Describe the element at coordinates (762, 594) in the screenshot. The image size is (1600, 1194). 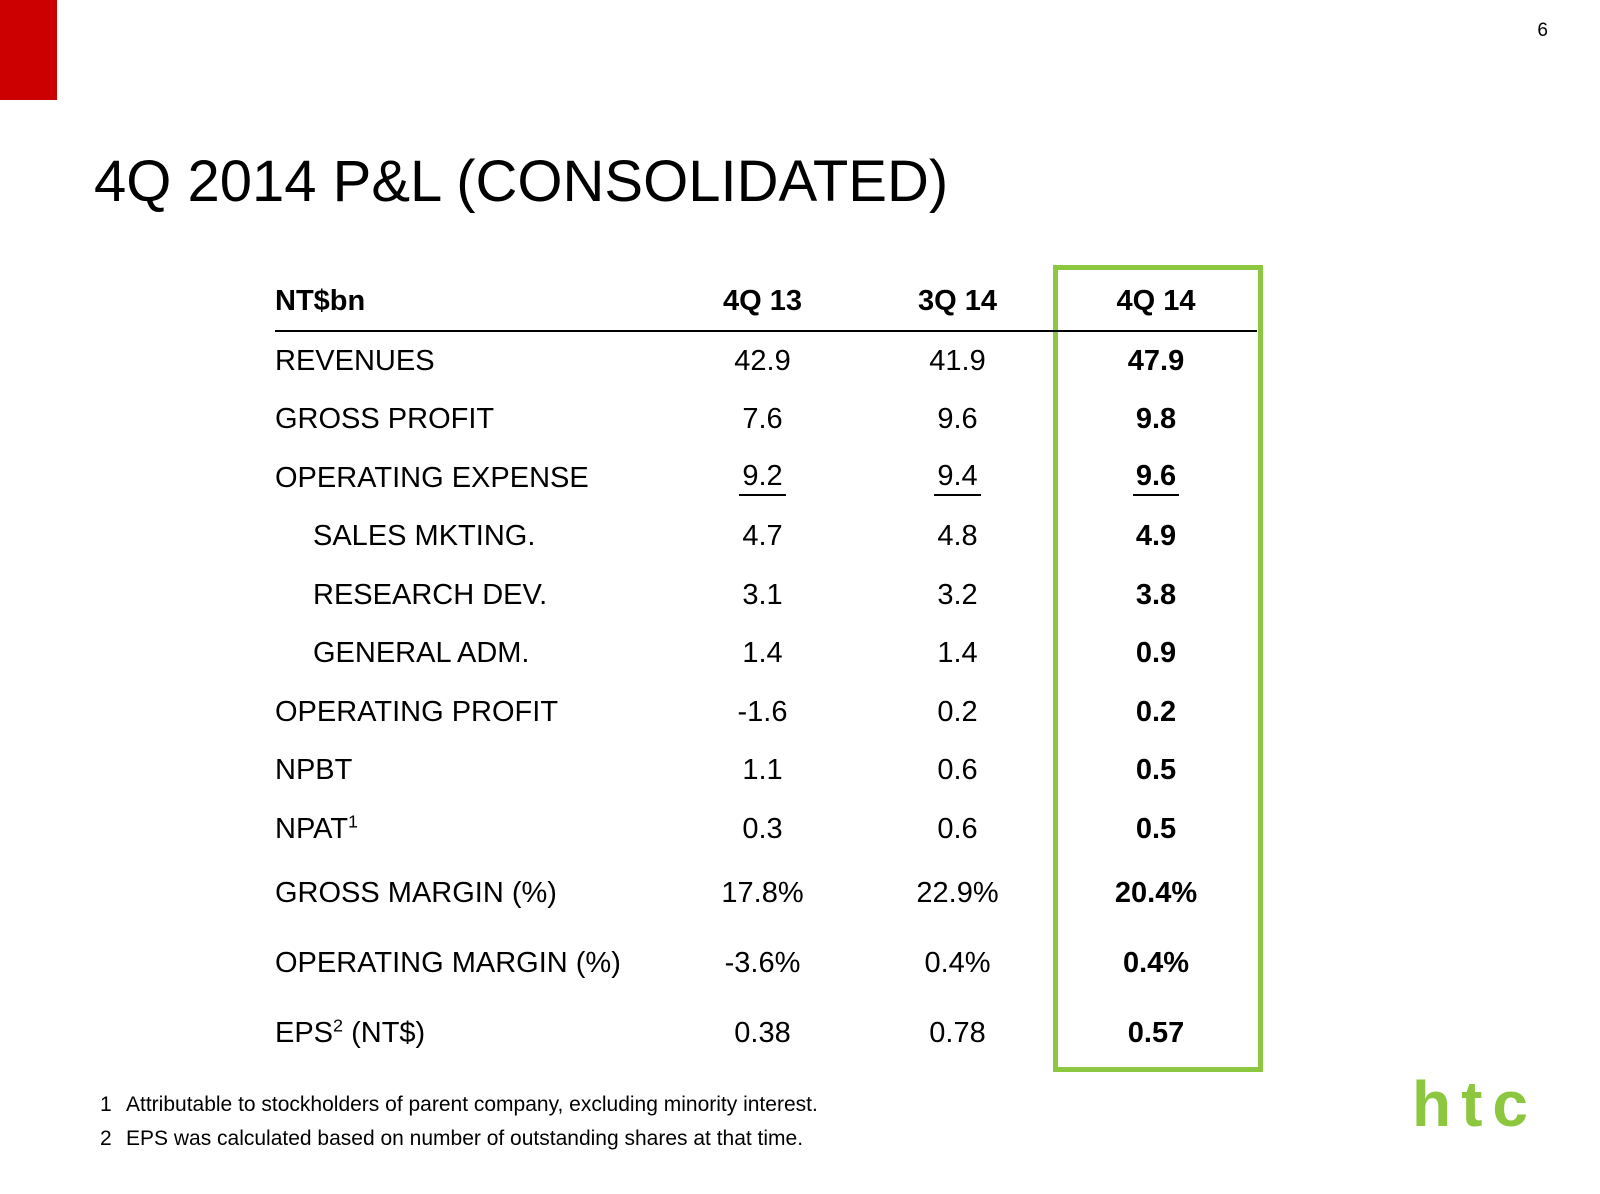
I see `cell-value: 3.1` at that location.